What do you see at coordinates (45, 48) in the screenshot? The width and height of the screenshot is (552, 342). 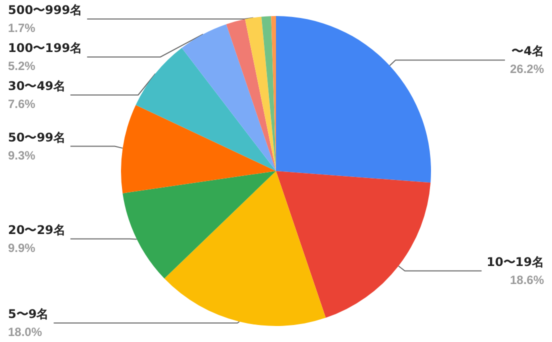 I see `slice-label: 100〜199名` at bounding box center [45, 48].